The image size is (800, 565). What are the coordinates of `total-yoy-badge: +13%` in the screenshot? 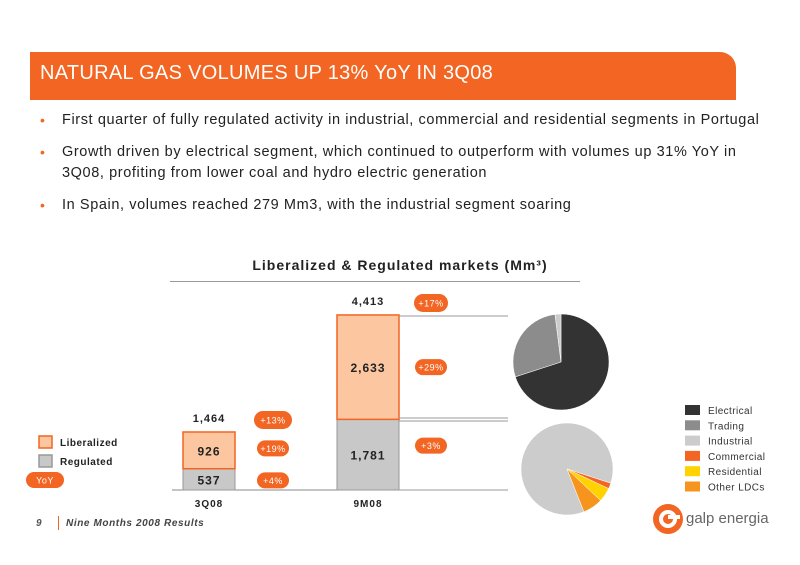 It's located at (272, 420).